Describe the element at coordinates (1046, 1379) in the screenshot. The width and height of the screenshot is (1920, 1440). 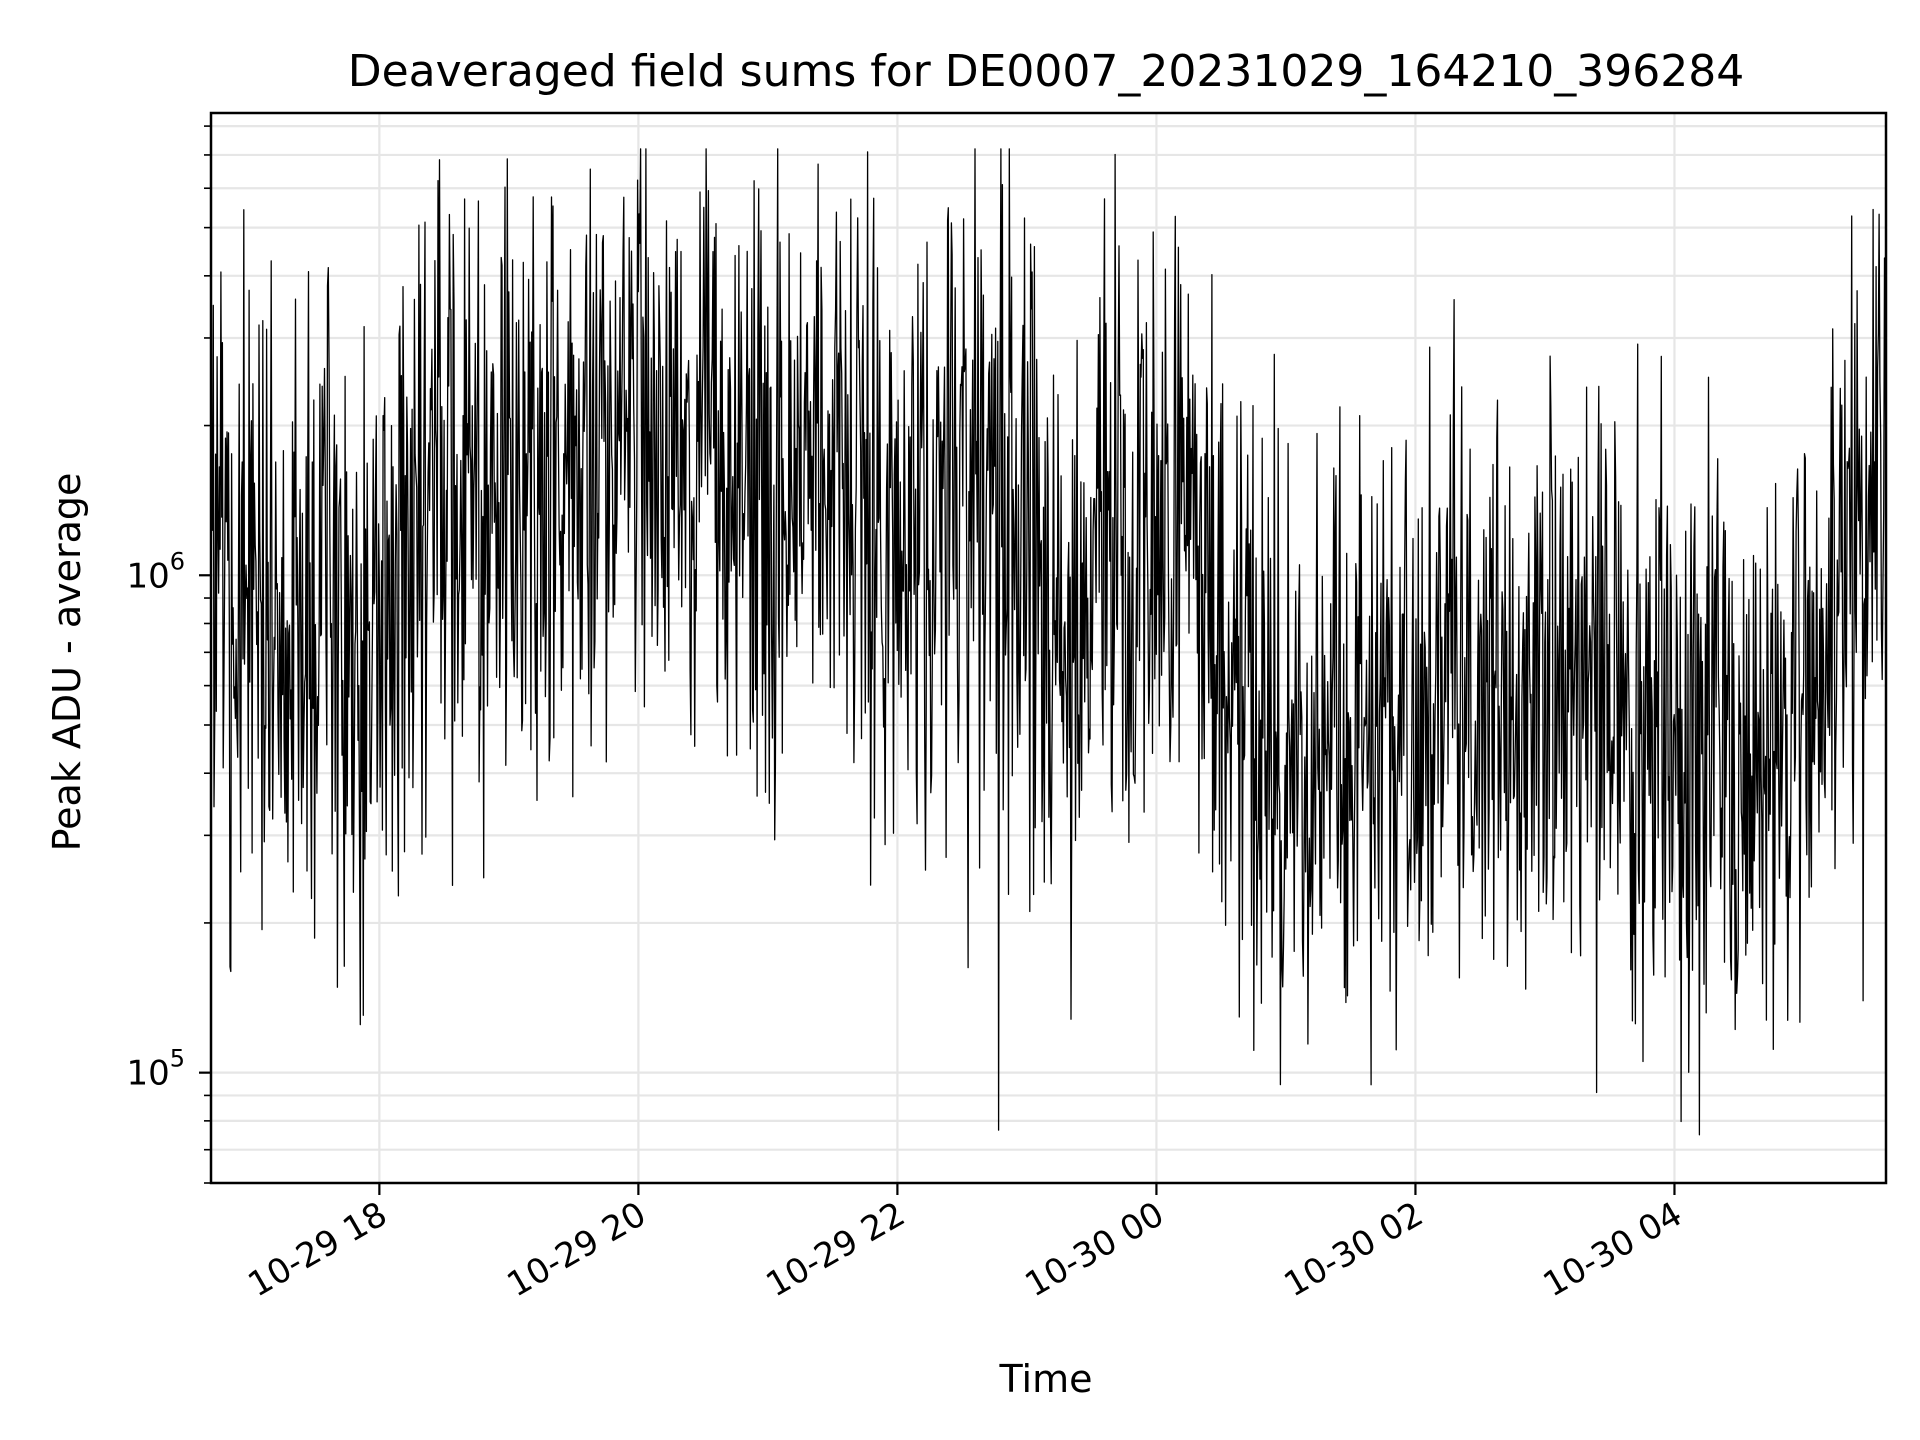
I see `x-axis-label: Time` at that location.